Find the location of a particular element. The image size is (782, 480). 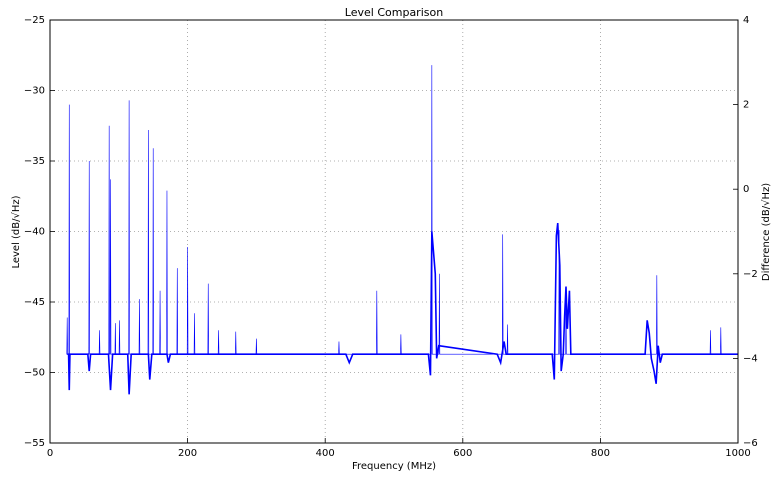

y2-tick-label: 0 is located at coordinates (746, 189).